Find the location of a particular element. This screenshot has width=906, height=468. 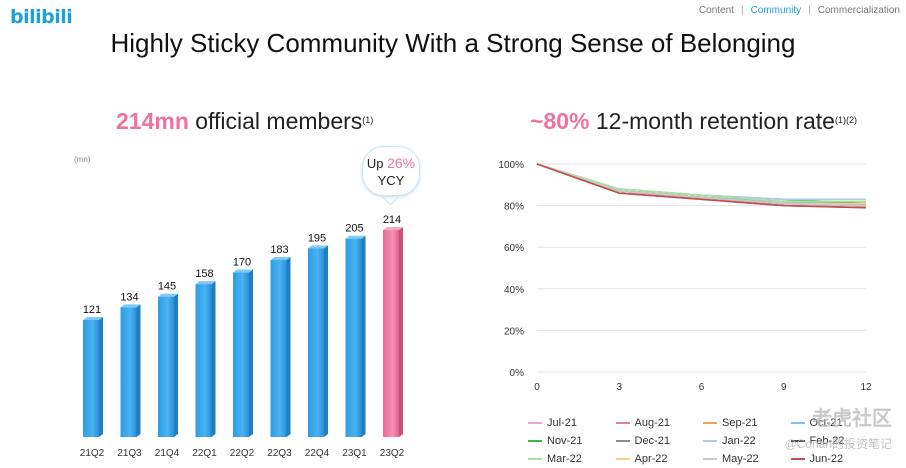

legend-item: Dec-21 is located at coordinates (659, 441).